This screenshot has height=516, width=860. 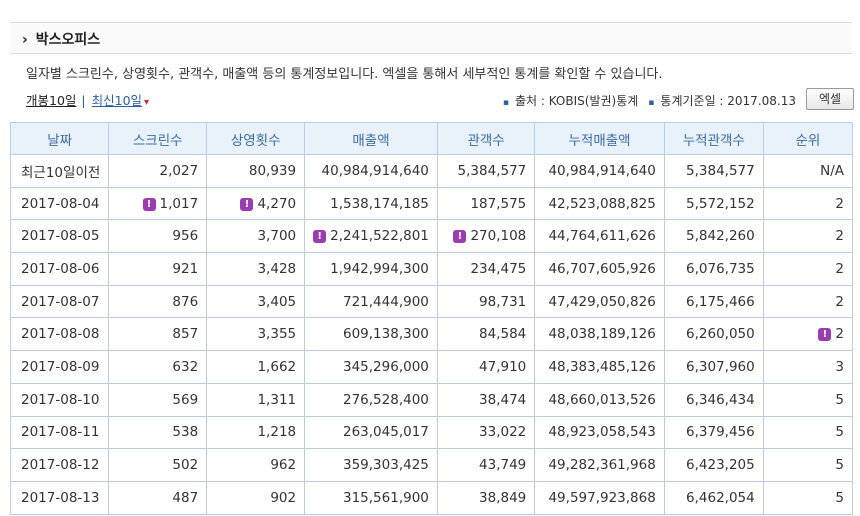 I want to click on cell-text: 2, so click(x=839, y=334).